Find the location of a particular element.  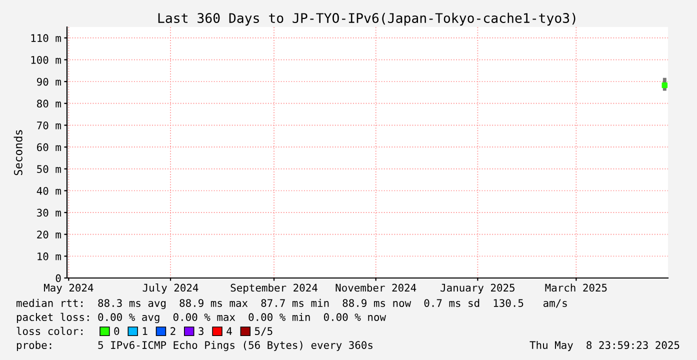

y-tick-label: 50 m is located at coordinates (49, 169).